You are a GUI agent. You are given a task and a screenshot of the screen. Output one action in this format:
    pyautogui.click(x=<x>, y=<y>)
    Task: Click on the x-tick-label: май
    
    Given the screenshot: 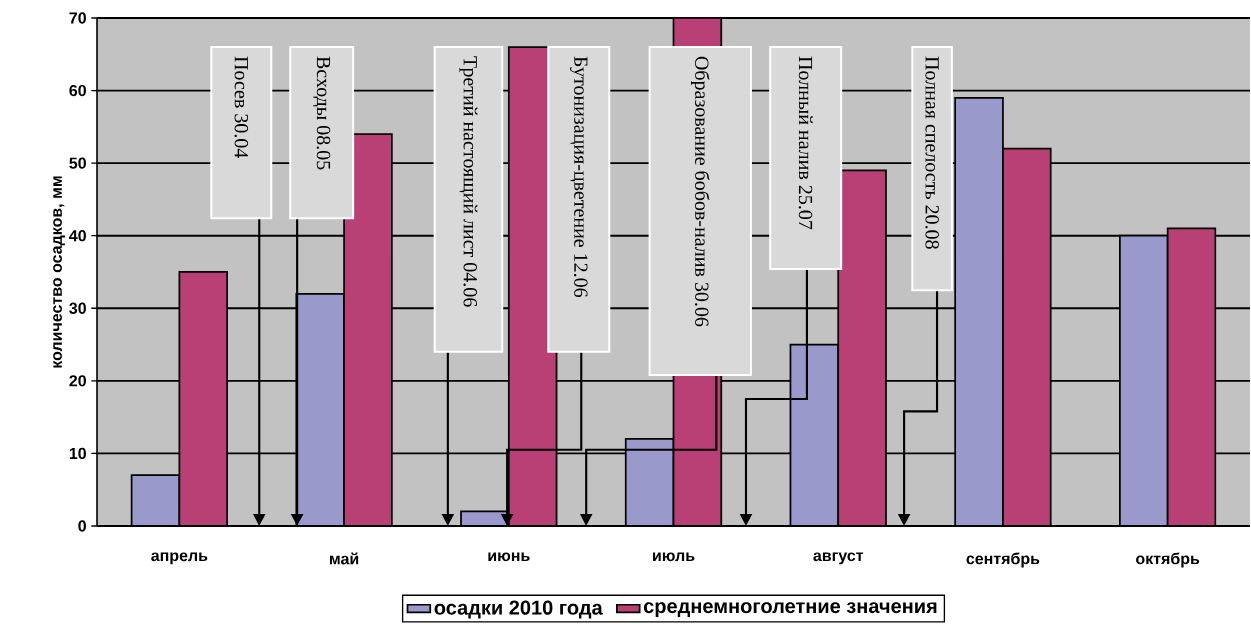 What is the action you would take?
    pyautogui.click(x=344, y=558)
    